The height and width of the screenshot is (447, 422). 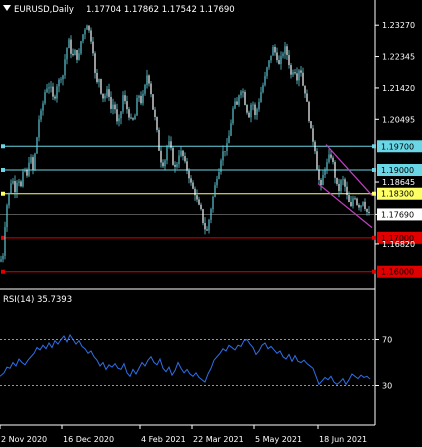 I want to click on time-tick-label-0: 2 Nov 2020, so click(x=24, y=439).